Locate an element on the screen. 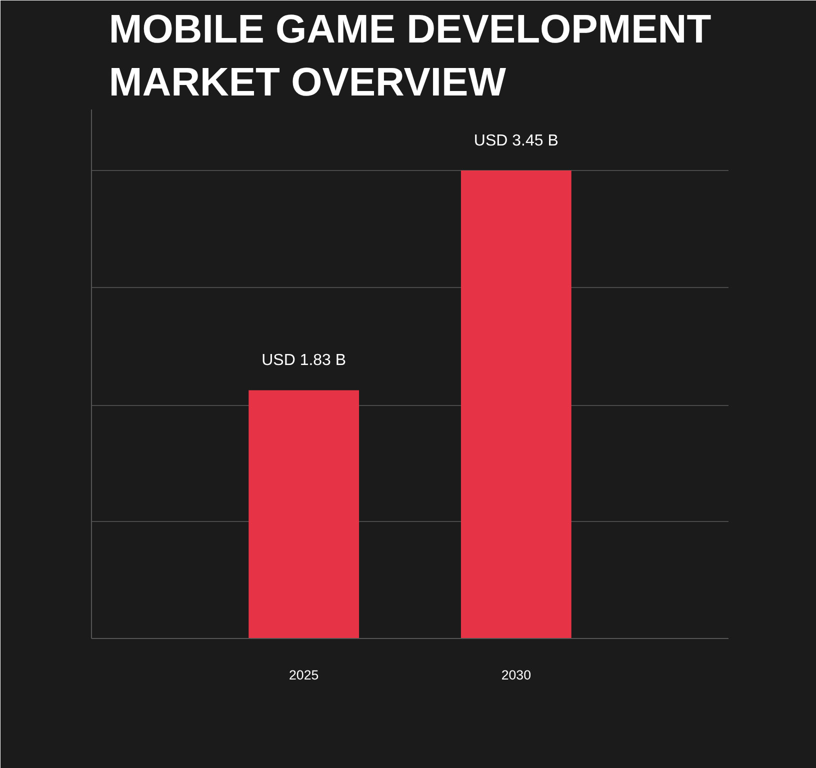 The width and height of the screenshot is (816, 768). x-tick-label: 2025 is located at coordinates (304, 675).